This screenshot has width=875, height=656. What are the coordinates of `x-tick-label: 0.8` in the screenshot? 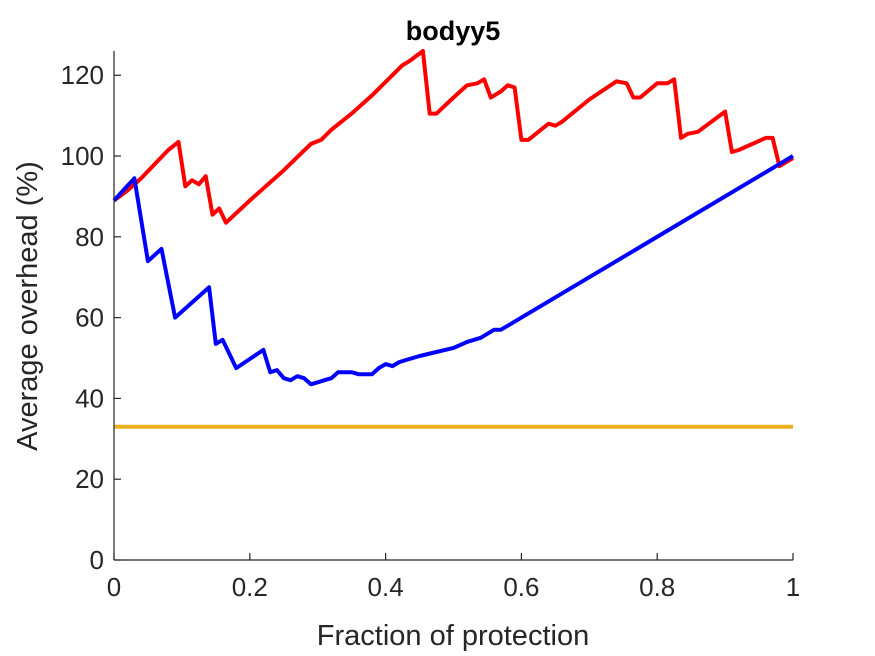 It's located at (657, 587).